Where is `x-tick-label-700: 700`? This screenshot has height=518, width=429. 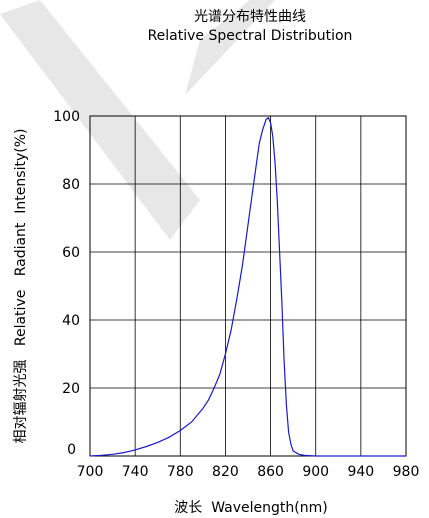 x-tick-label-700: 700 is located at coordinates (90, 472).